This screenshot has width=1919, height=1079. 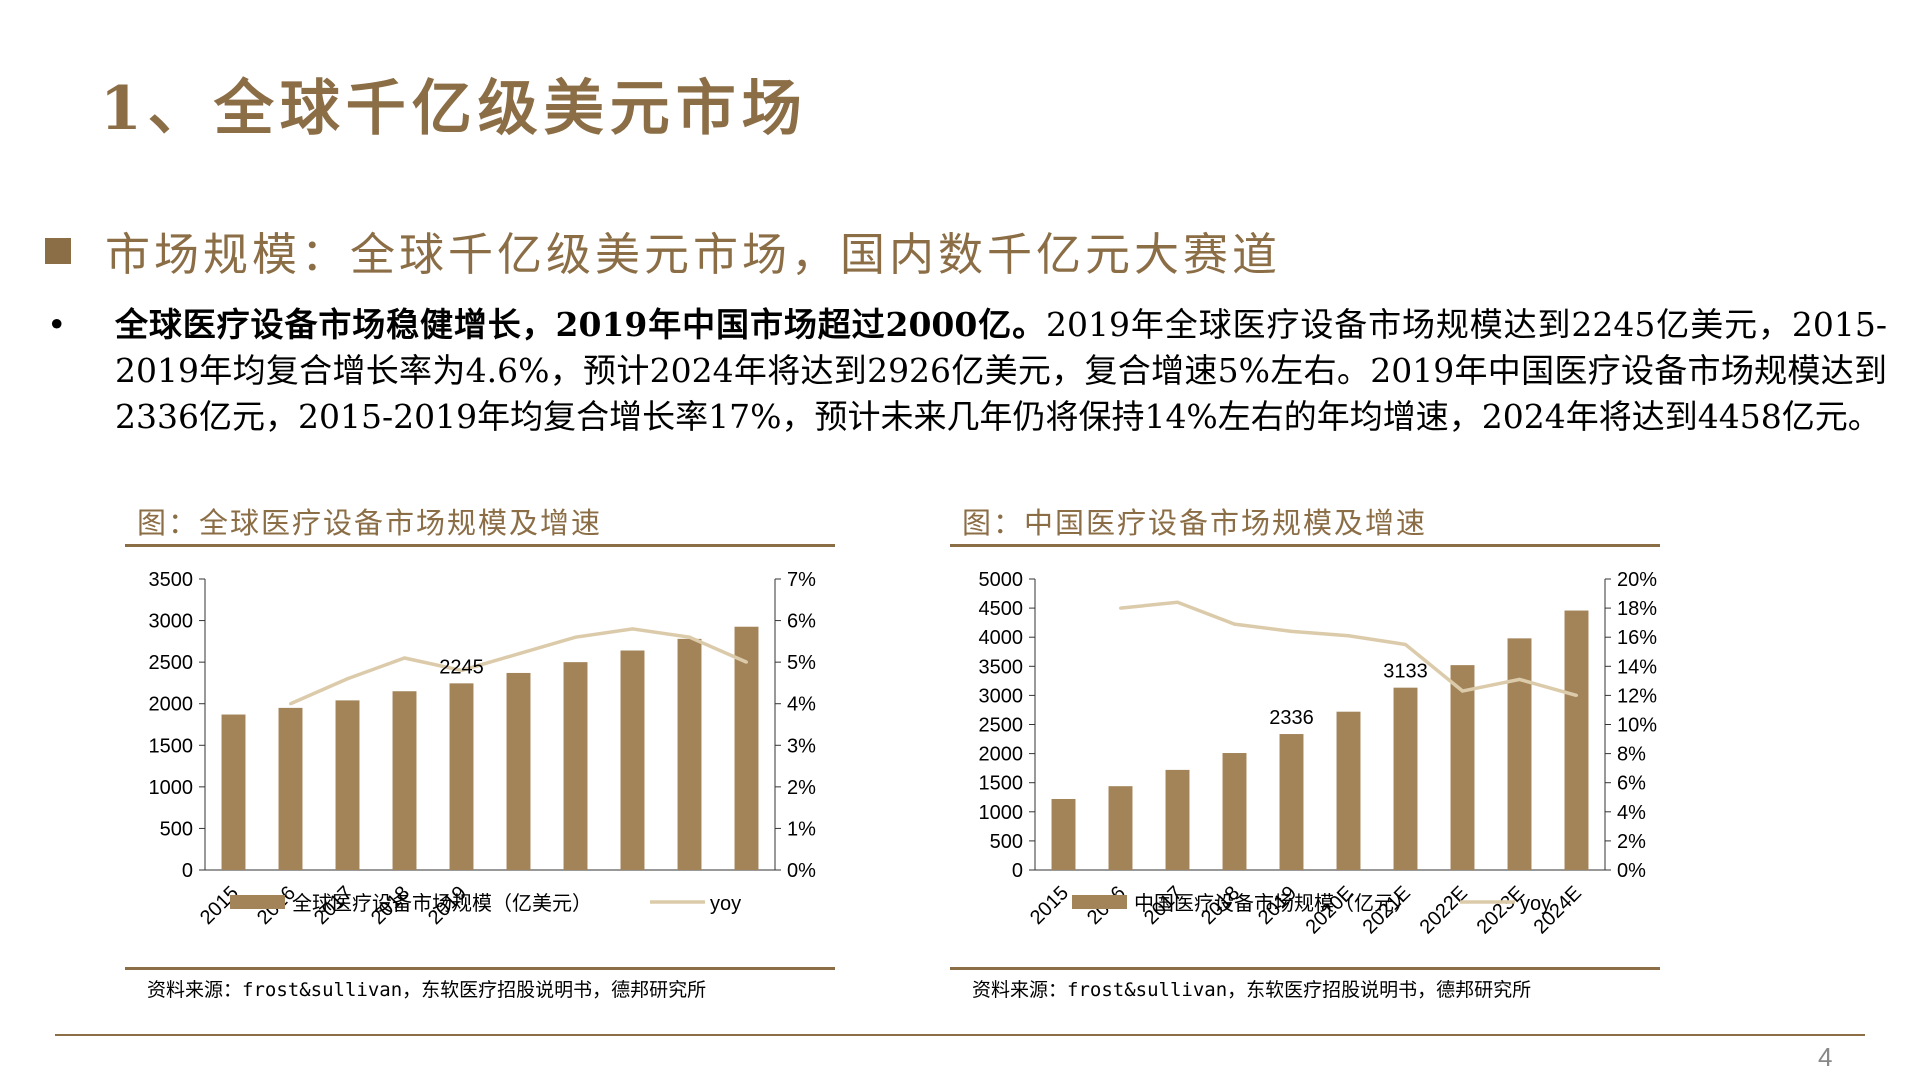 I want to click on footer-rule, so click(x=960, y=1035).